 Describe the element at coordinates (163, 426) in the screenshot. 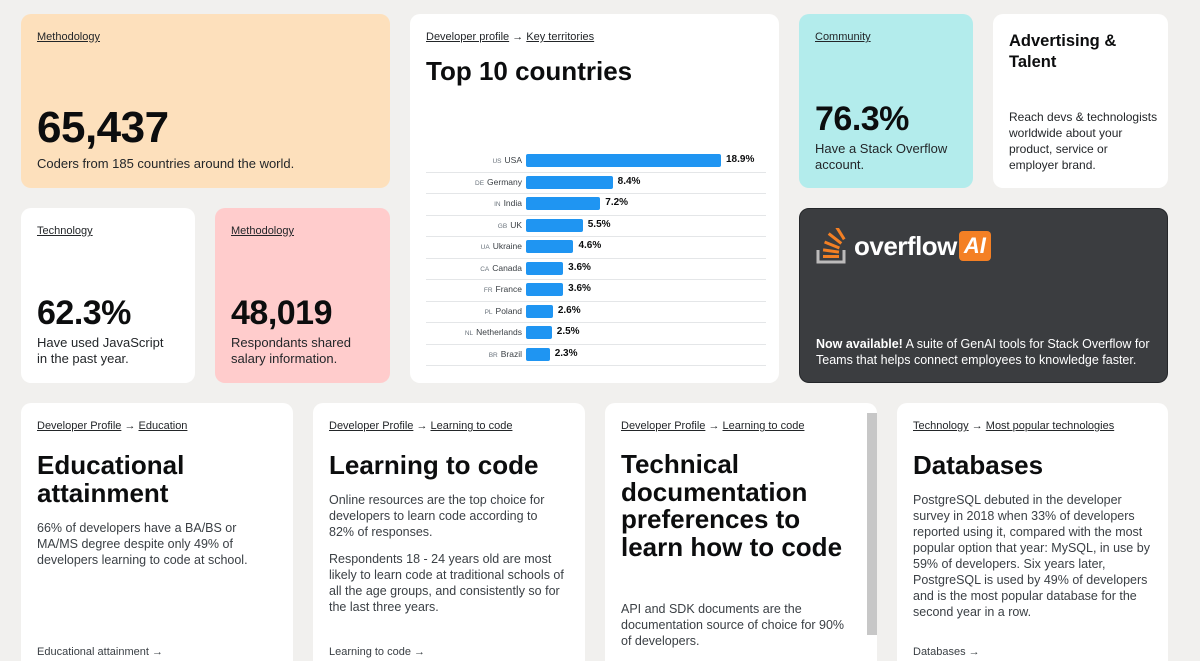

I see `education-link: Education` at that location.